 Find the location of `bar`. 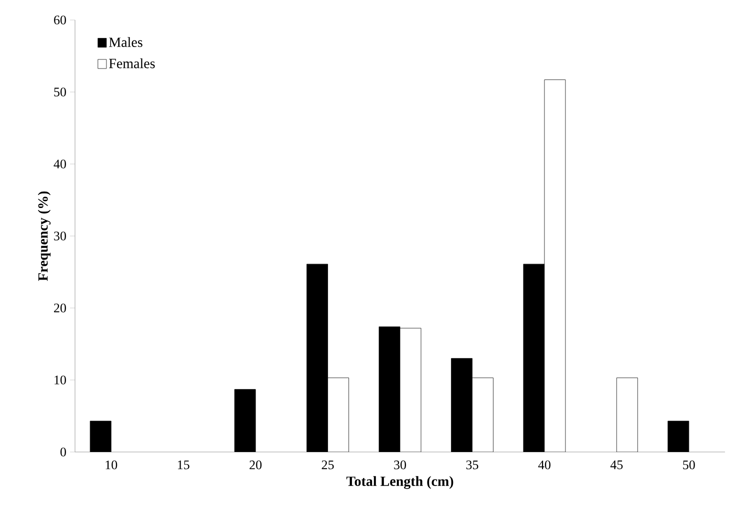

bar is located at coordinates (627, 415).